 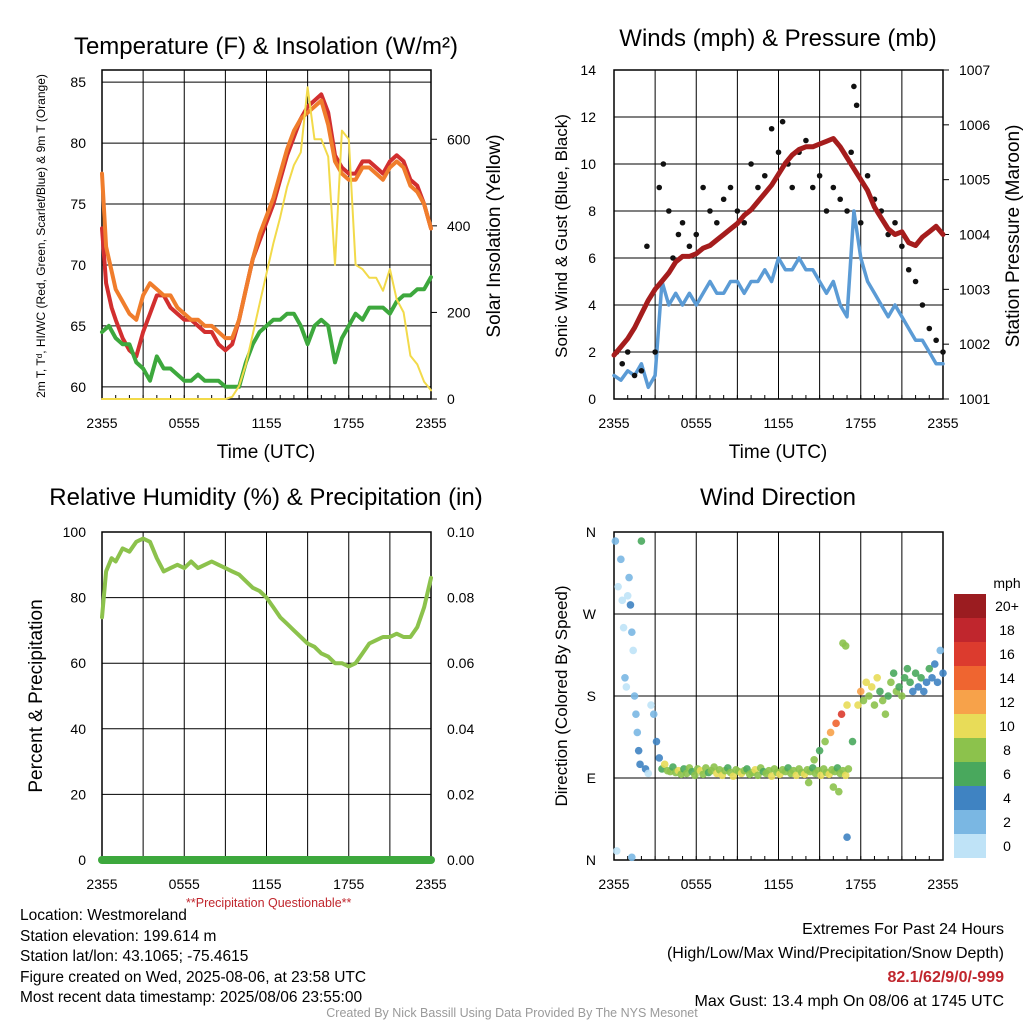 What do you see at coordinates (460, 860) in the screenshot?
I see `y2-tick-label: 0.00` at bounding box center [460, 860].